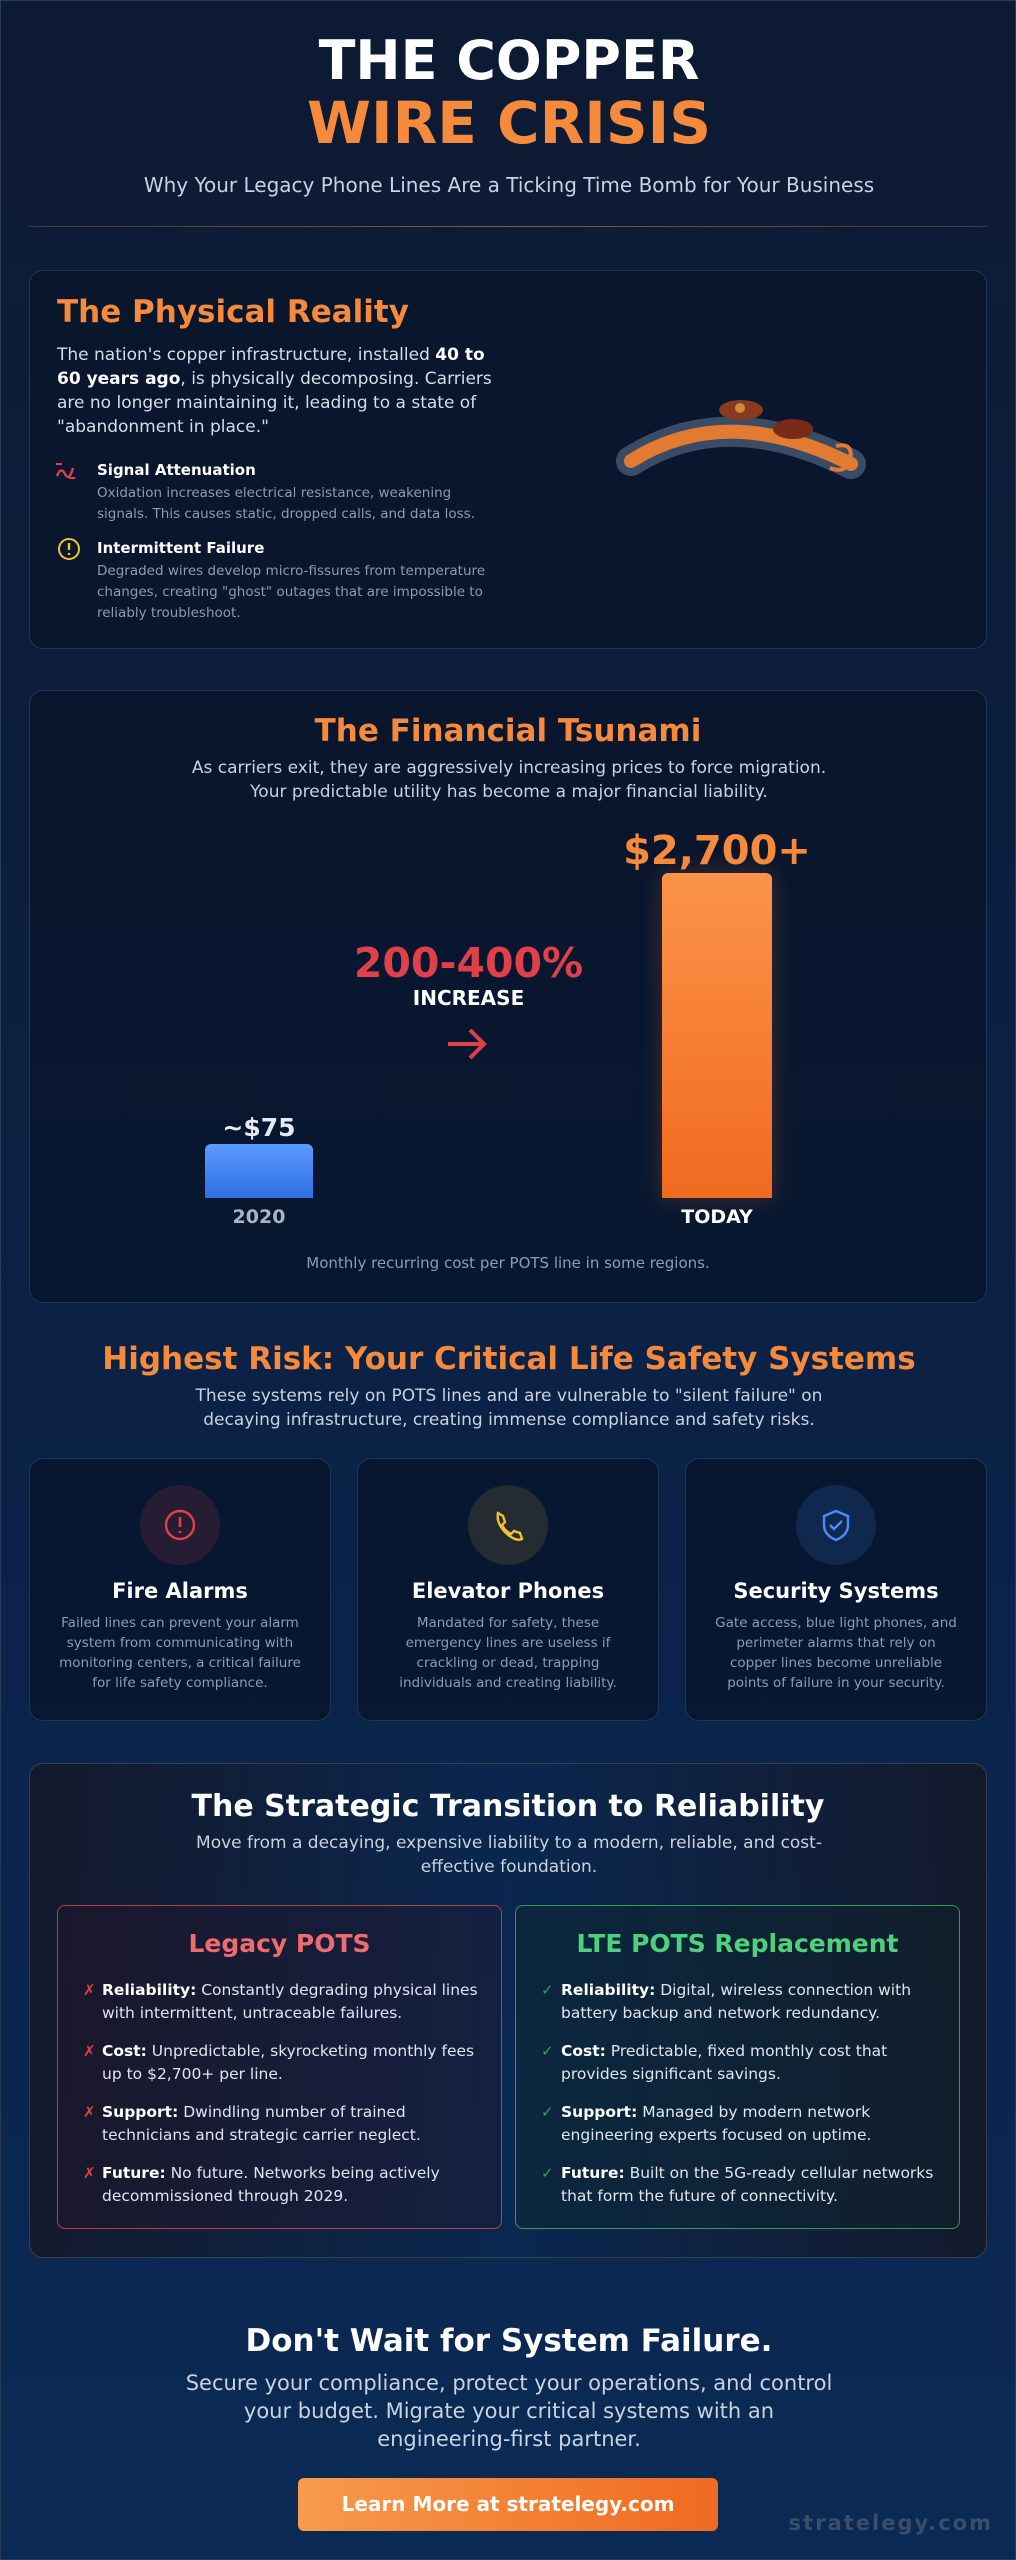 This screenshot has width=1016, height=2560. I want to click on arrow, so click(467, 1044).